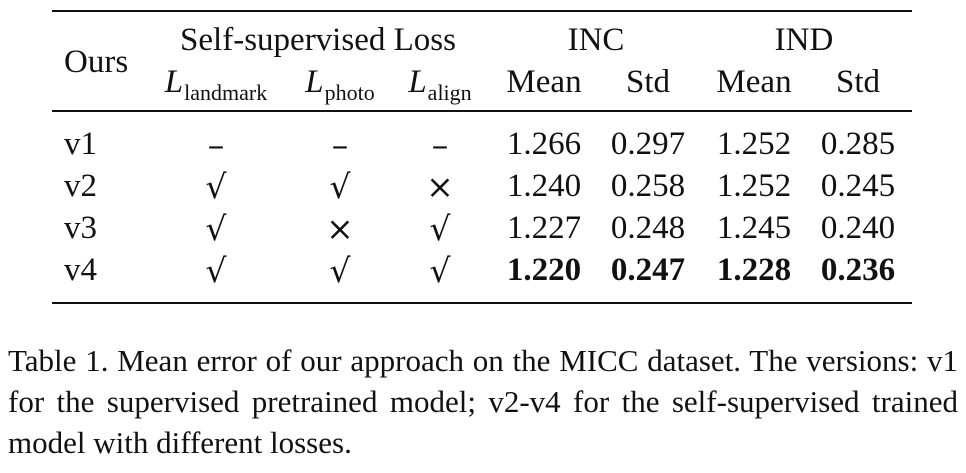 The image size is (966, 473). I want to click on row-v2-ind-mean: 1.252, so click(754, 186).